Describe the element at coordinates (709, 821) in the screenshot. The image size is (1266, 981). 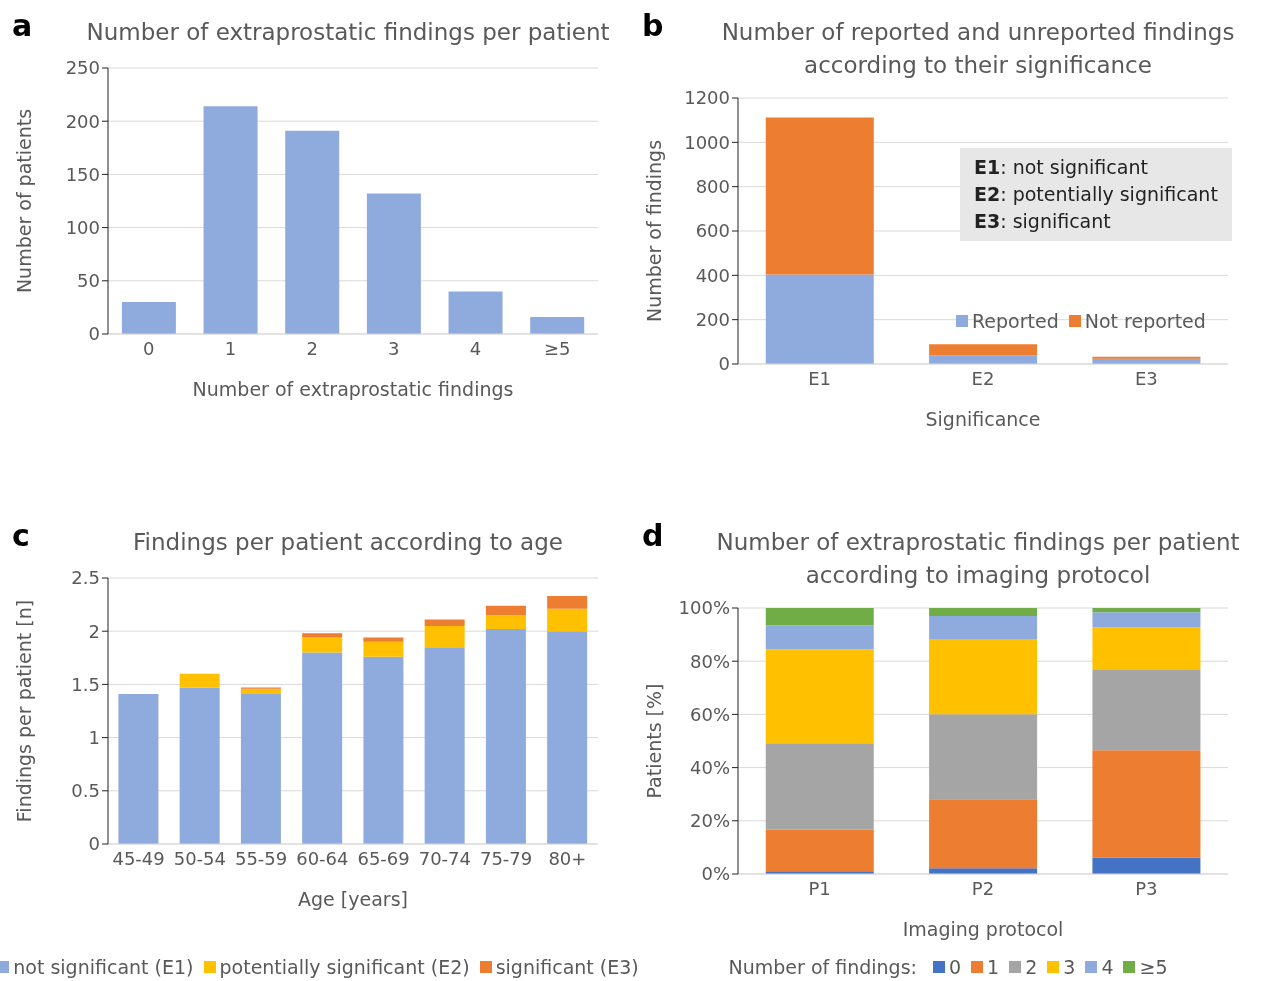
I see `y-tick-label: 20%` at that location.